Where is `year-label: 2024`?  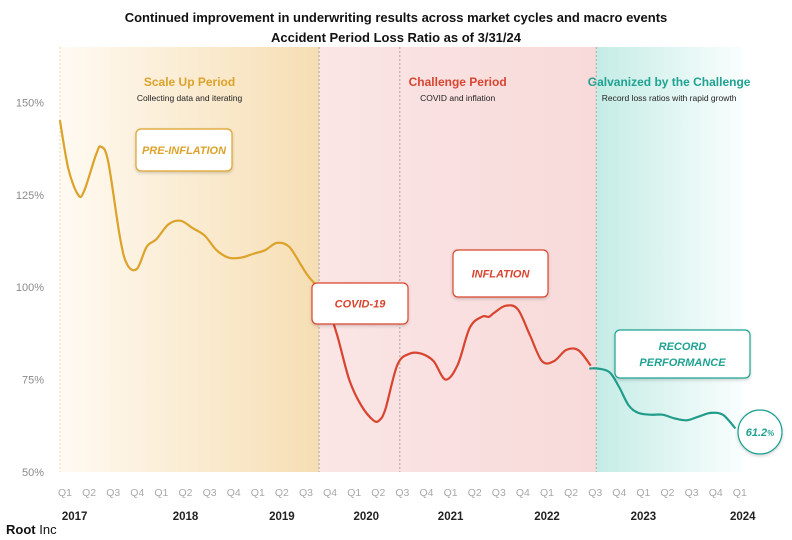
year-label: 2024 is located at coordinates (743, 517).